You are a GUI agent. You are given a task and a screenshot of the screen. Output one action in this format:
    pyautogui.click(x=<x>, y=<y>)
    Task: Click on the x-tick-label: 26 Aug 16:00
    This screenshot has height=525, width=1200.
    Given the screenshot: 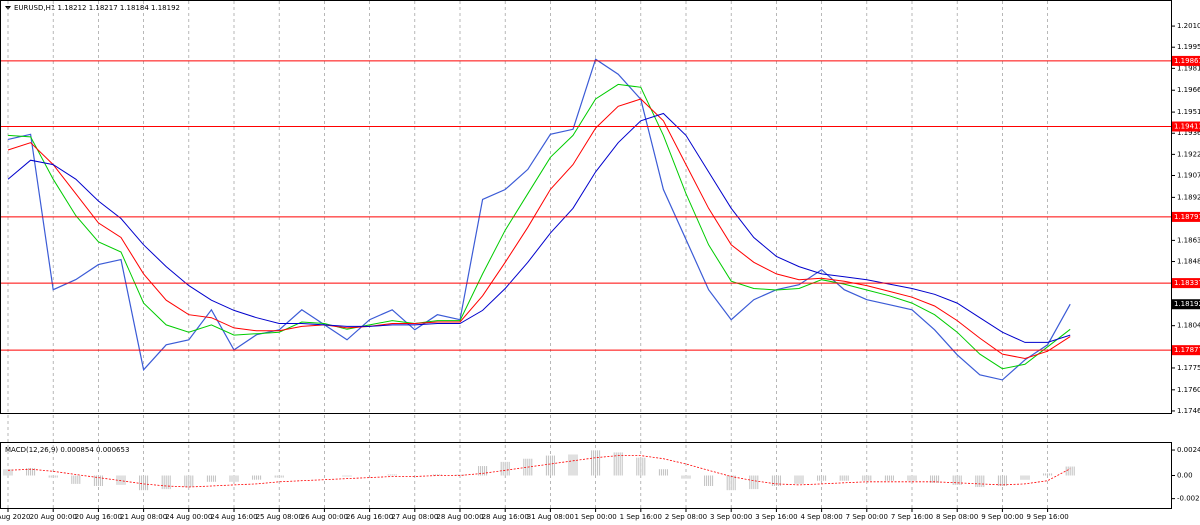 What is the action you would take?
    pyautogui.click(x=369, y=517)
    